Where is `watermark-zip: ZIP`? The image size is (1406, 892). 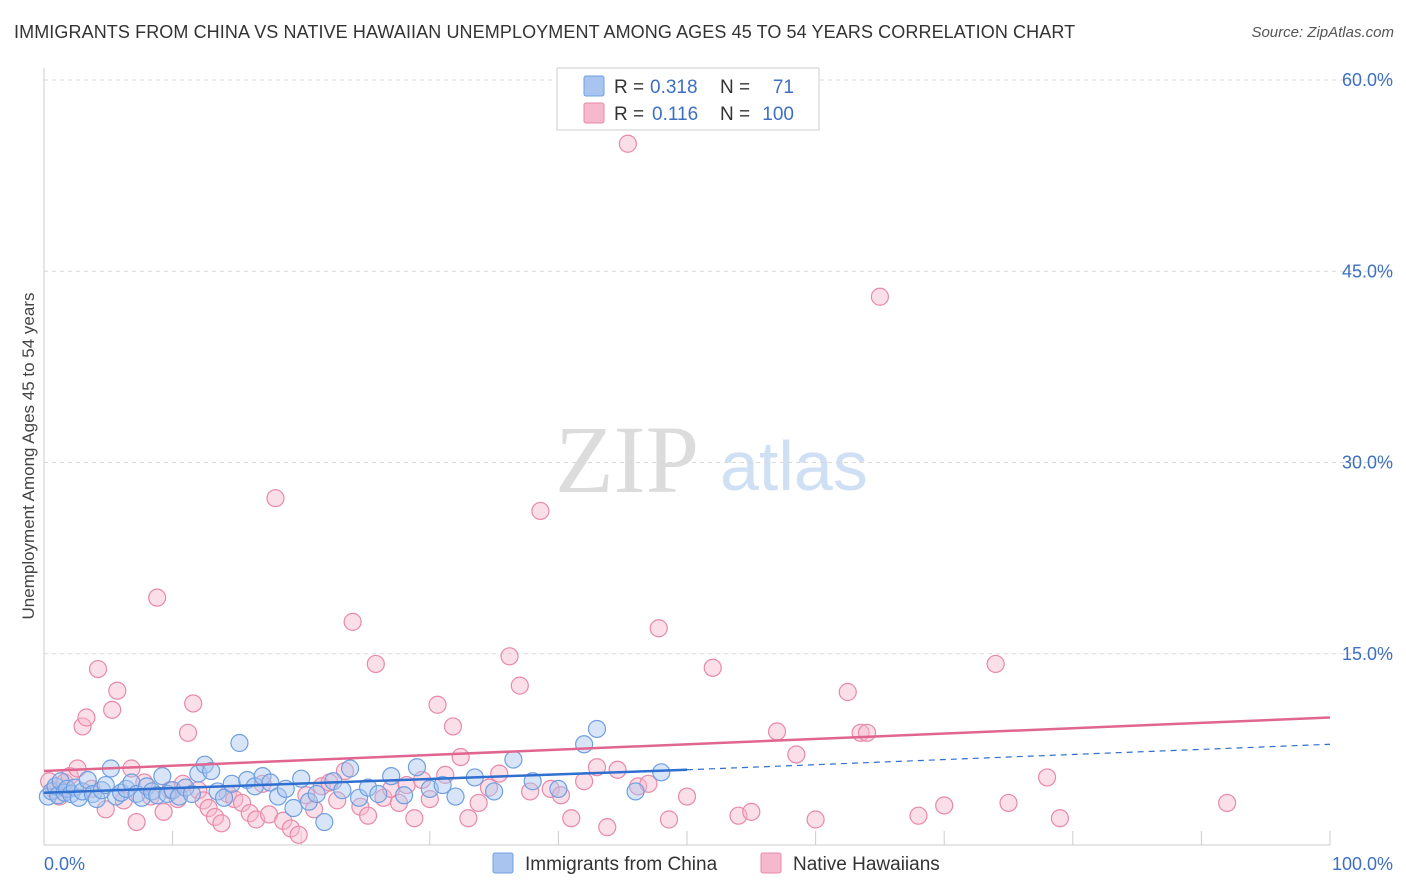 watermark-zip: ZIP is located at coordinates (627, 459).